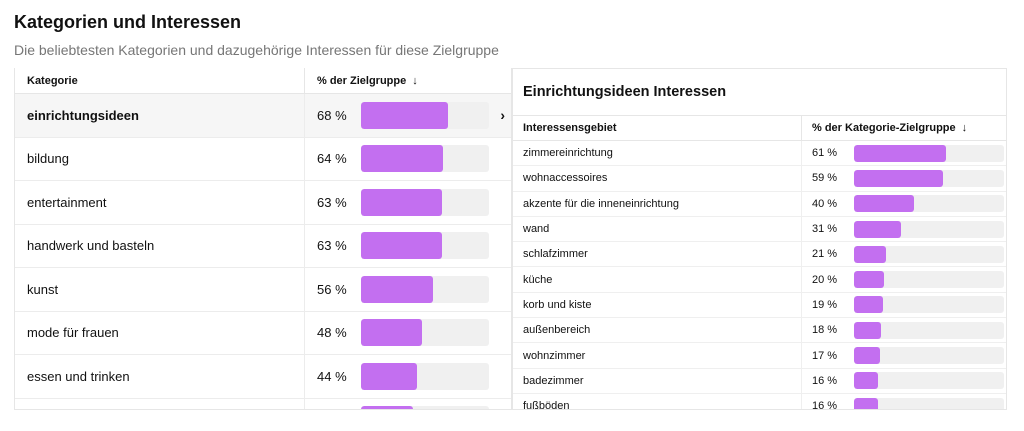 The width and height of the screenshot is (1024, 431). What do you see at coordinates (91, 246) in the screenshot?
I see `category-label: handwerk und basteln` at bounding box center [91, 246].